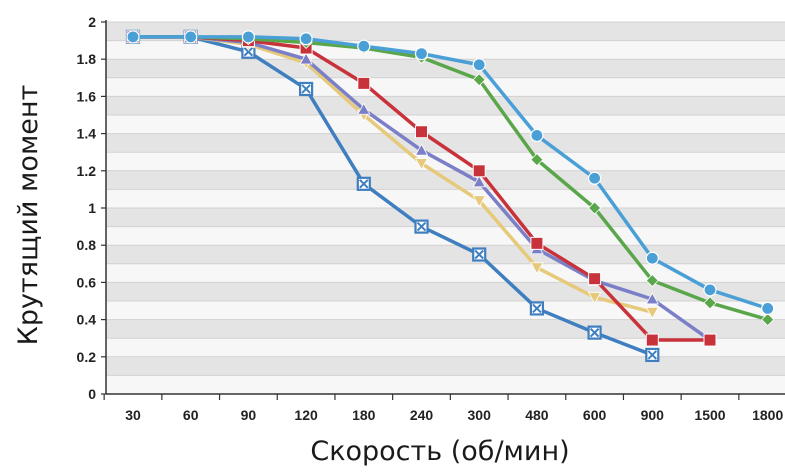 The height and width of the screenshot is (473, 785). Describe the element at coordinates (28, 215) in the screenshot. I see `y-axis-title: Крутящий момент` at that location.